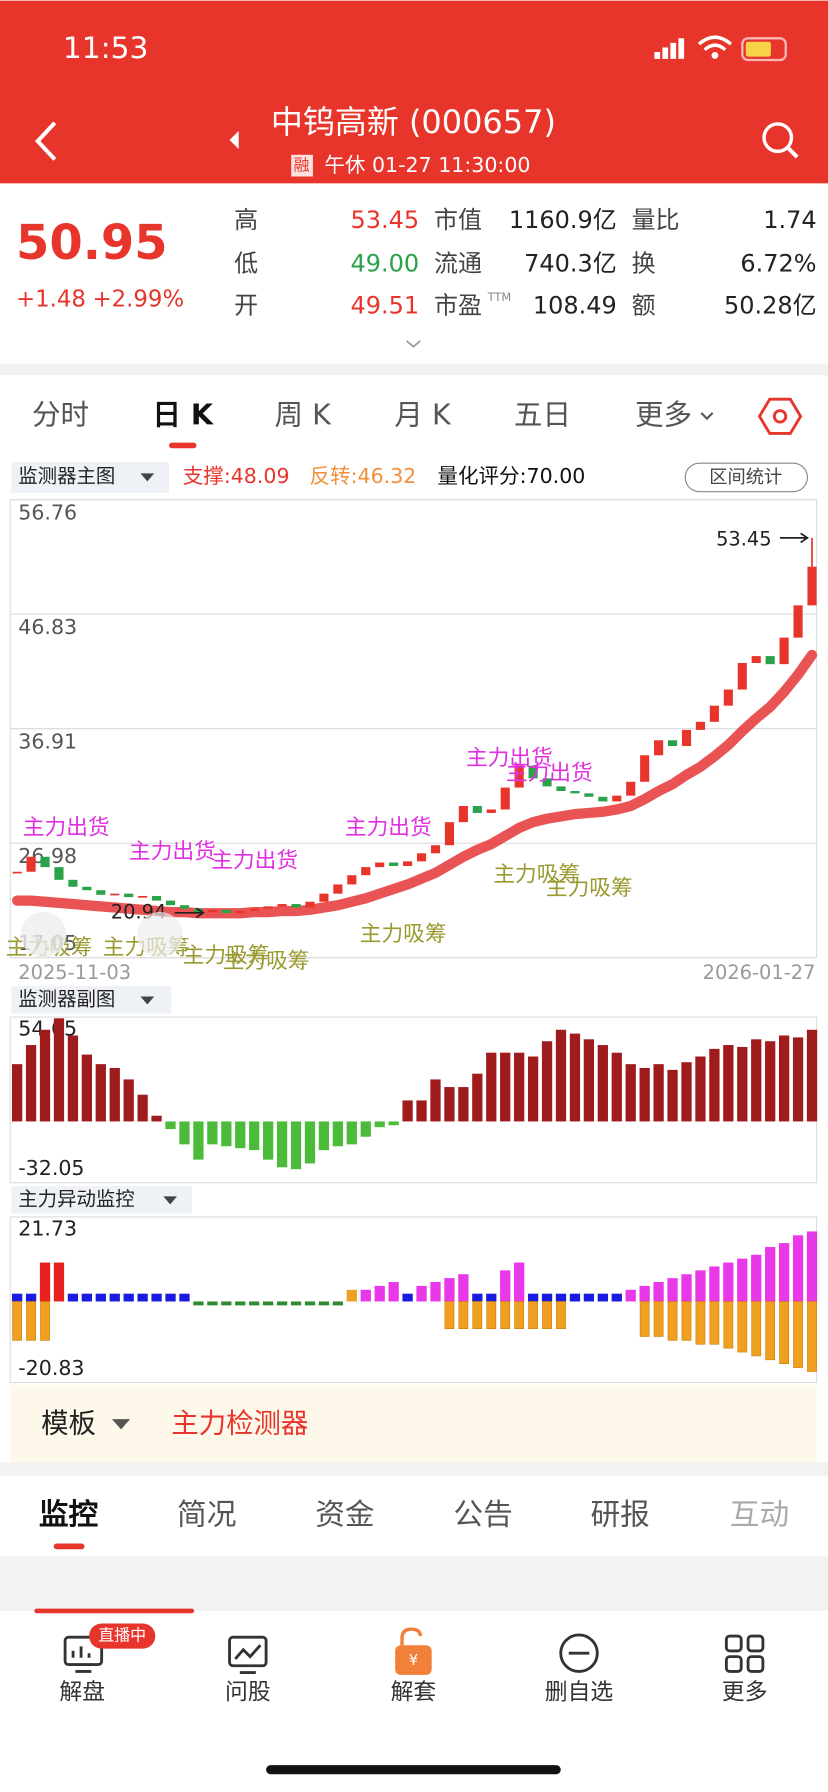 This screenshot has width=828, height=1792. Describe the element at coordinates (66, 475) in the screenshot. I see `indicator: 监测器主图` at that location.